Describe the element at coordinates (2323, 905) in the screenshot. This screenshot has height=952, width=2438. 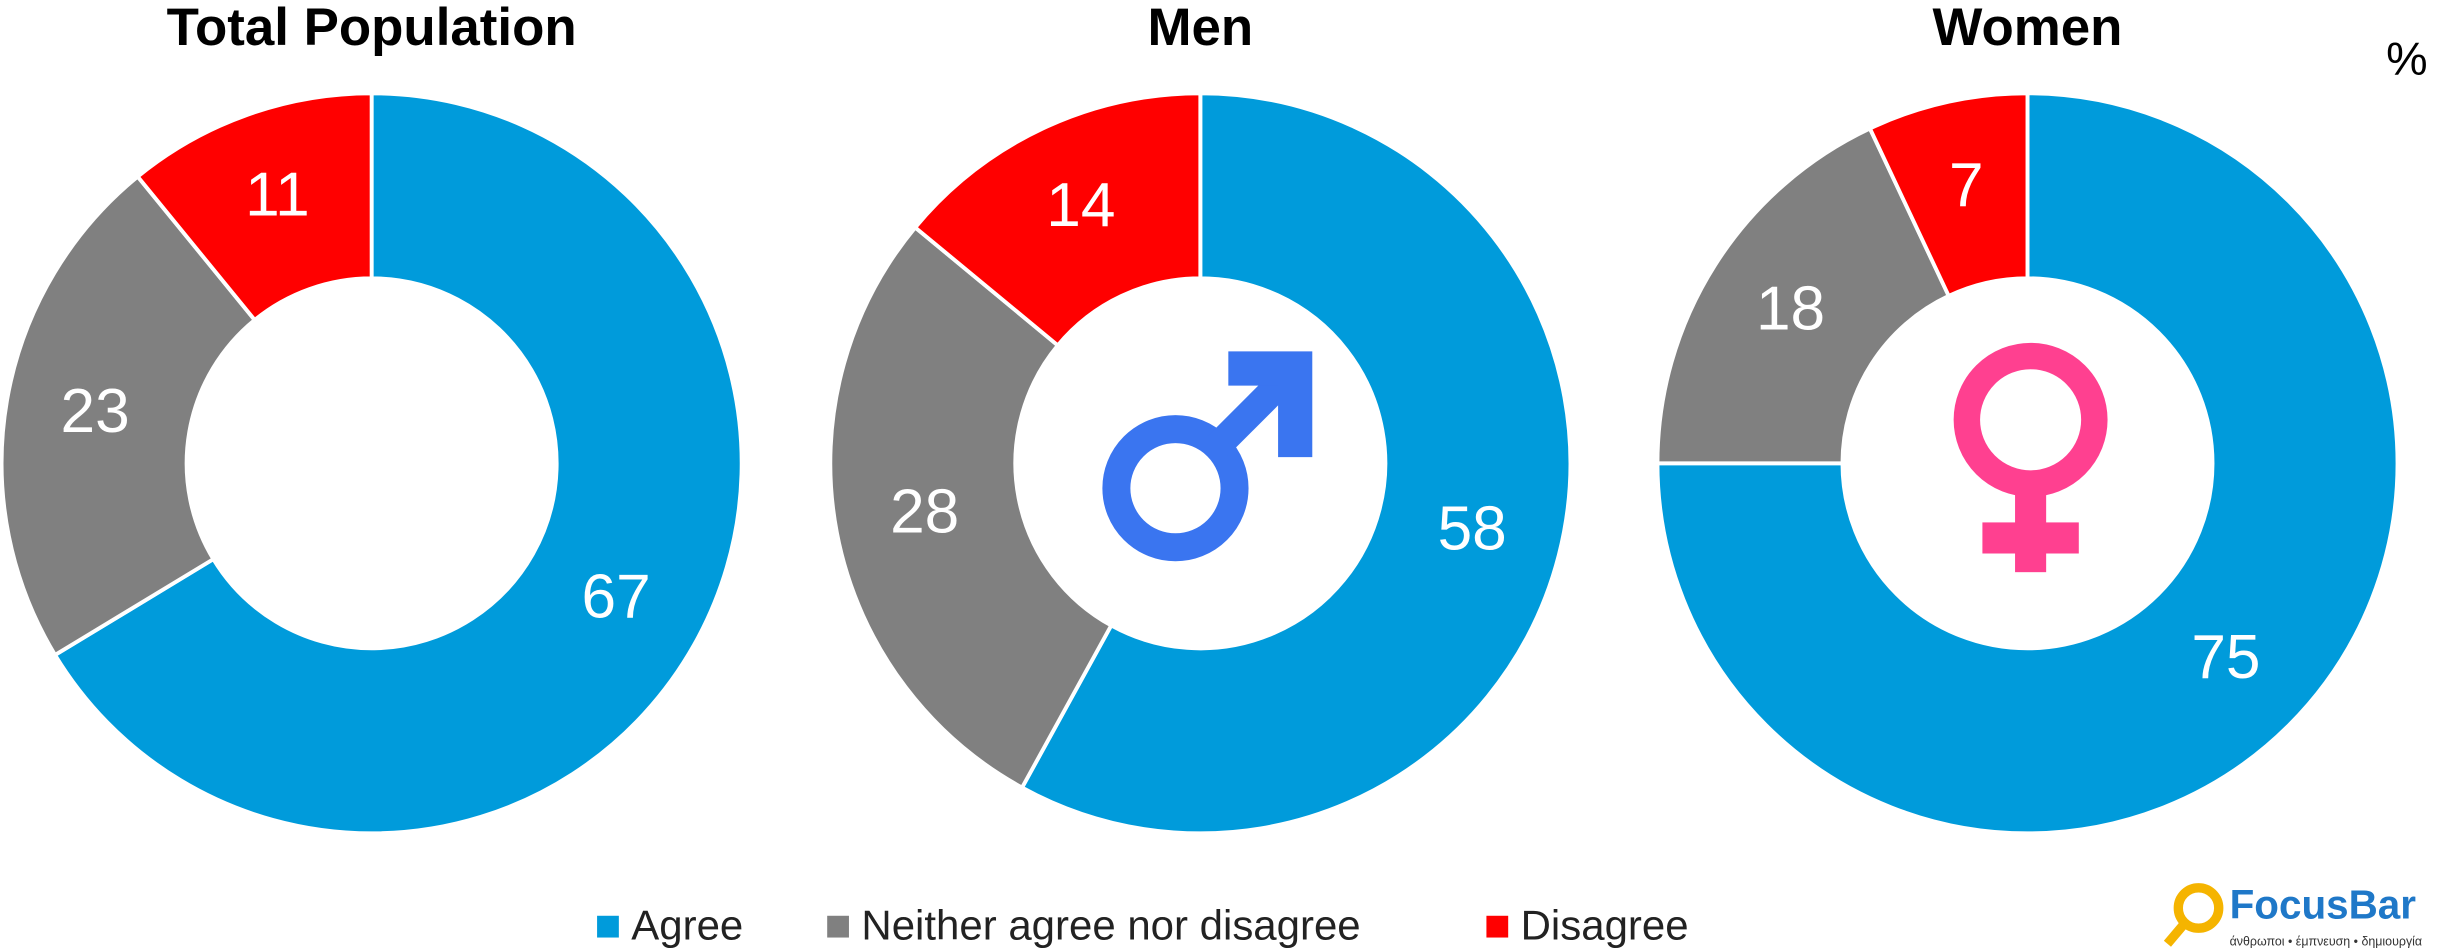
I see `logo-name: FocusBar` at that location.